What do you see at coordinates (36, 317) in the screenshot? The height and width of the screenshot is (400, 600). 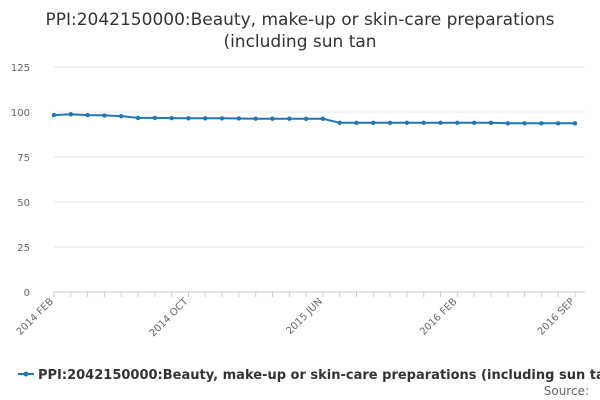 I see `x-tick-label: 2014 FEB` at bounding box center [36, 317].